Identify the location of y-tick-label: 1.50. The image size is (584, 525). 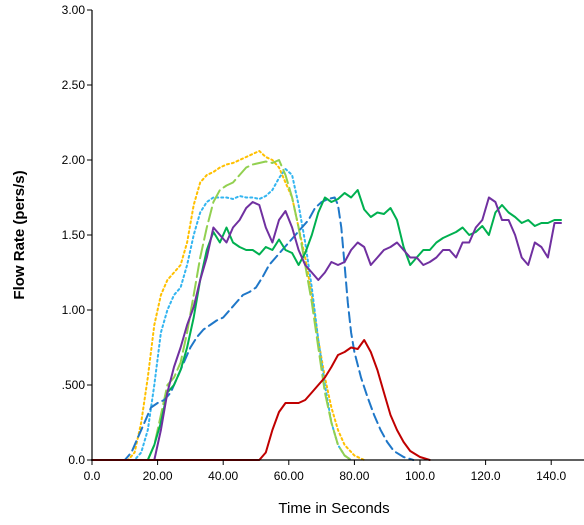
(74, 235).